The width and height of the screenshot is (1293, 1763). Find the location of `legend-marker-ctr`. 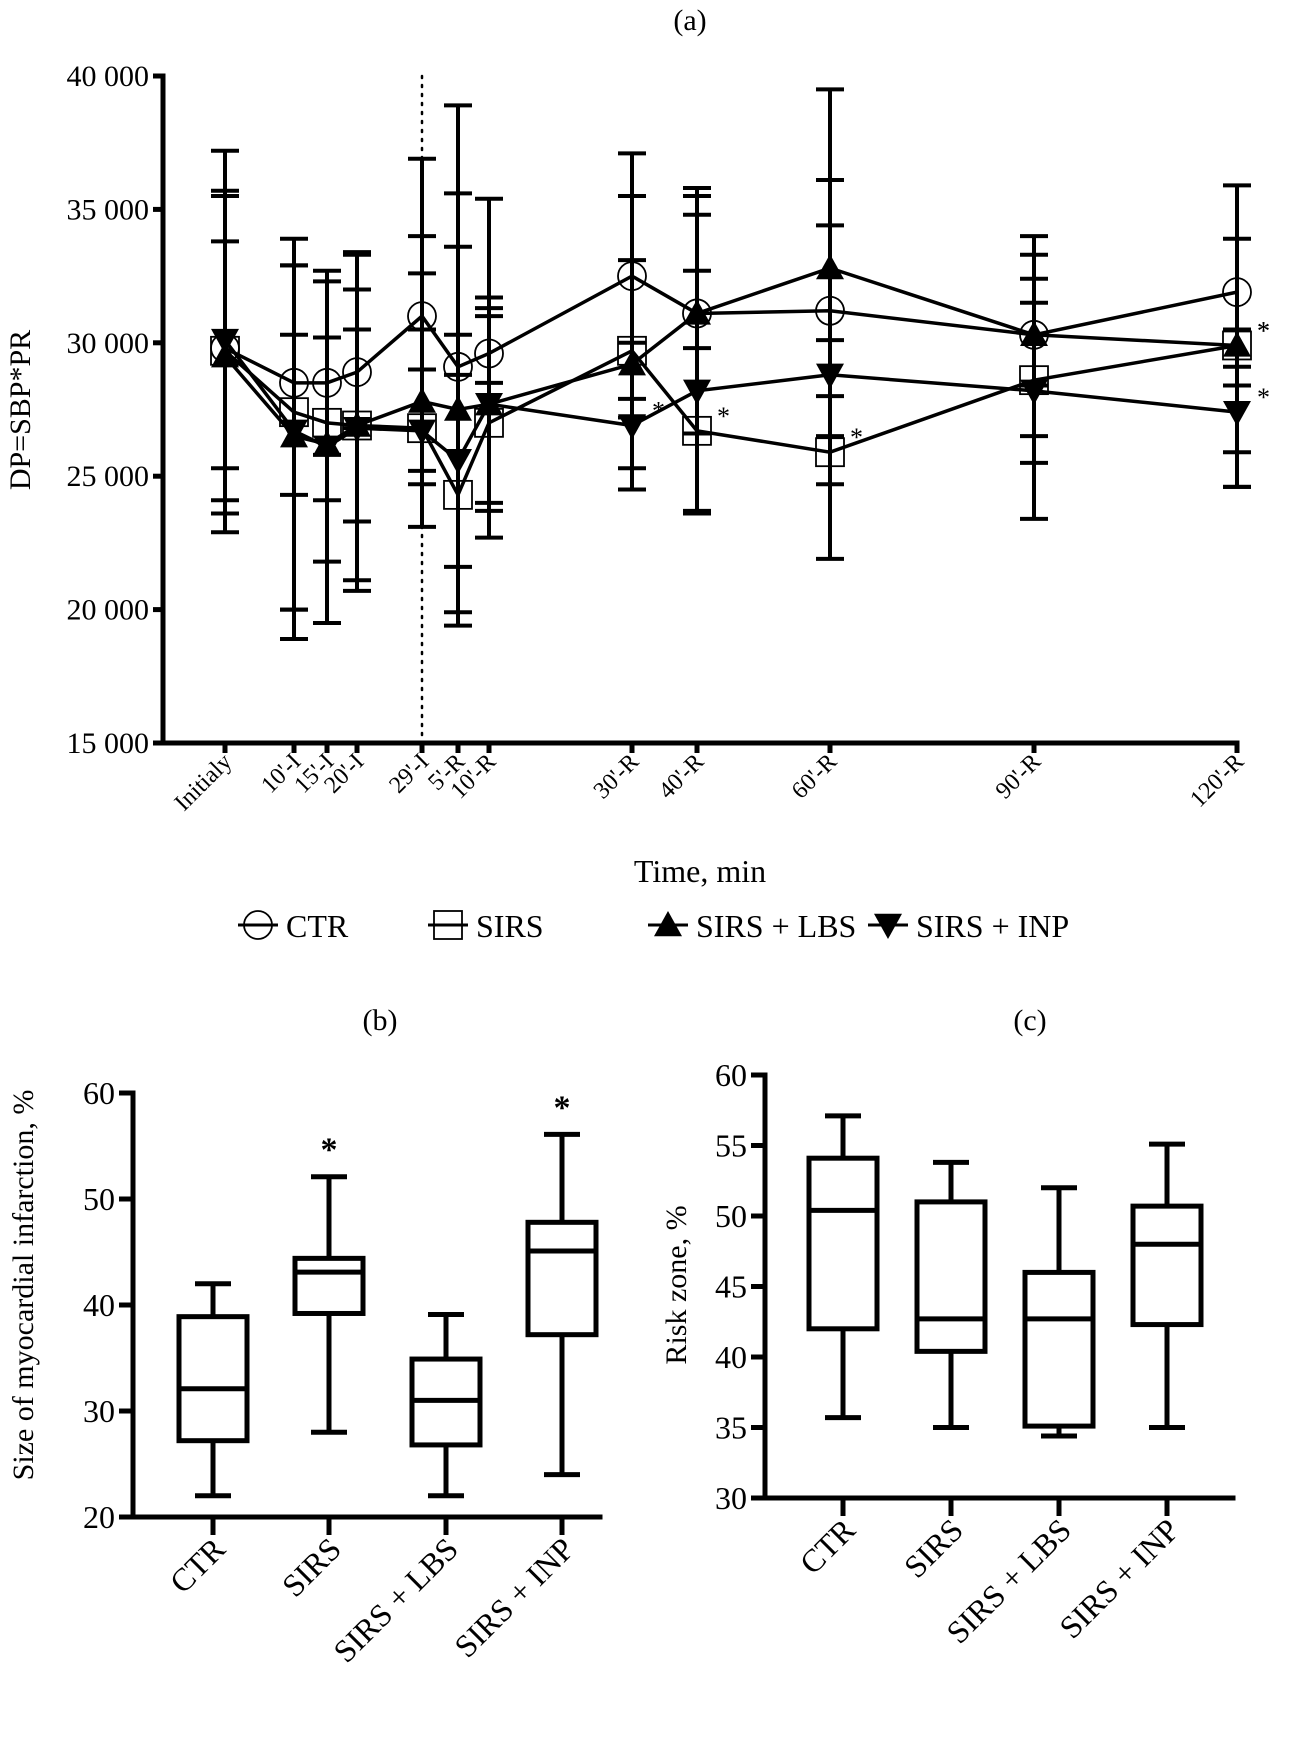

legend-marker-ctr is located at coordinates (258, 925).